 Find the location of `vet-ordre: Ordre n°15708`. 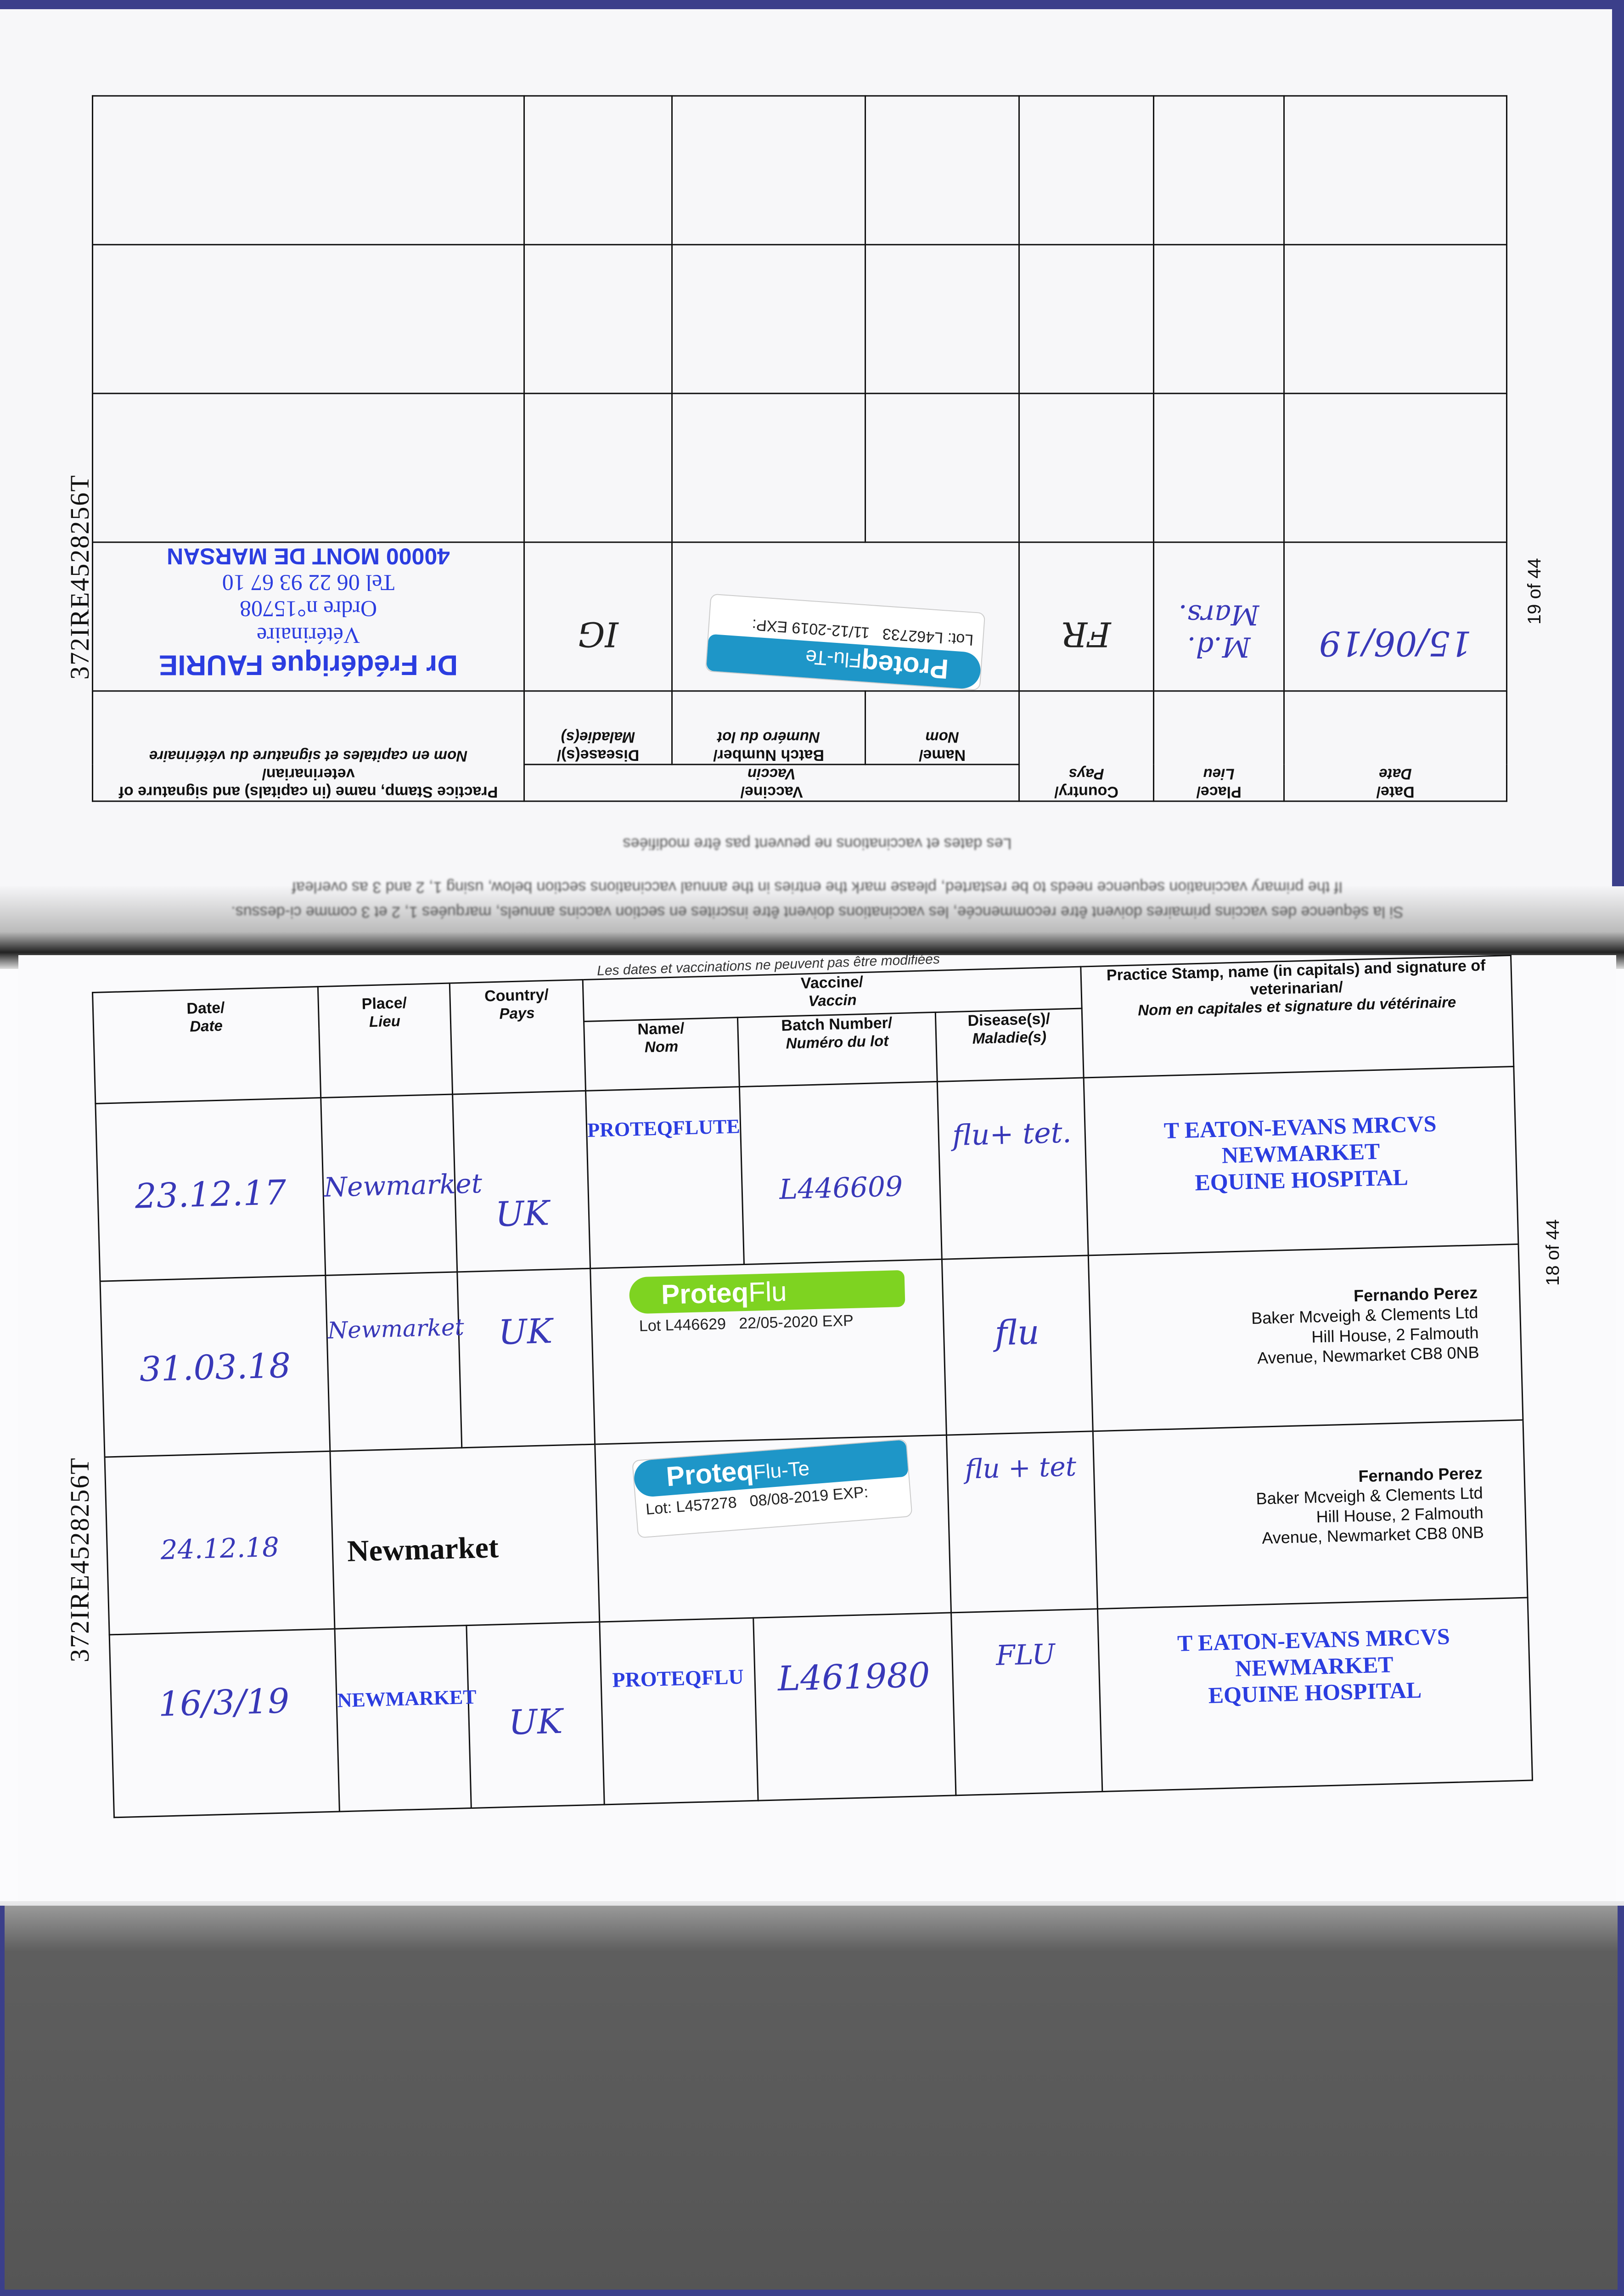

vet-ordre: Ordre n°15708 is located at coordinates (308, 609).